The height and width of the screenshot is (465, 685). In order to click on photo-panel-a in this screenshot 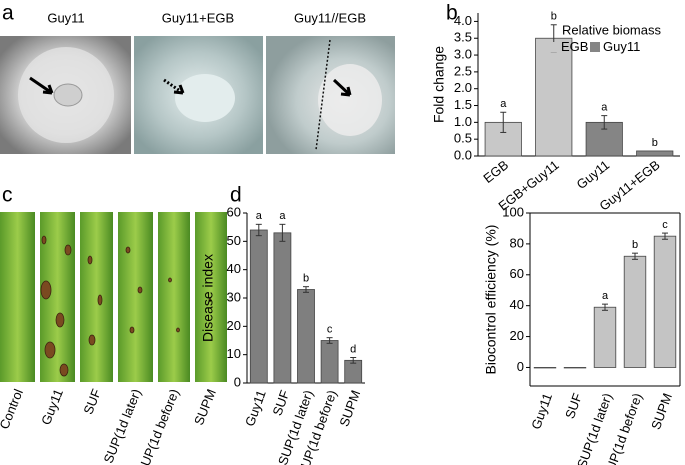, I will do `click(197, 95)`.